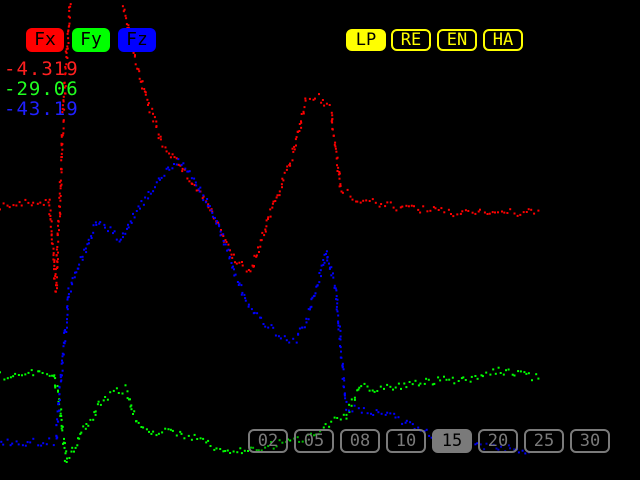 This screenshot has width=640, height=480. I want to click on mode-en-button: EN, so click(457, 40).